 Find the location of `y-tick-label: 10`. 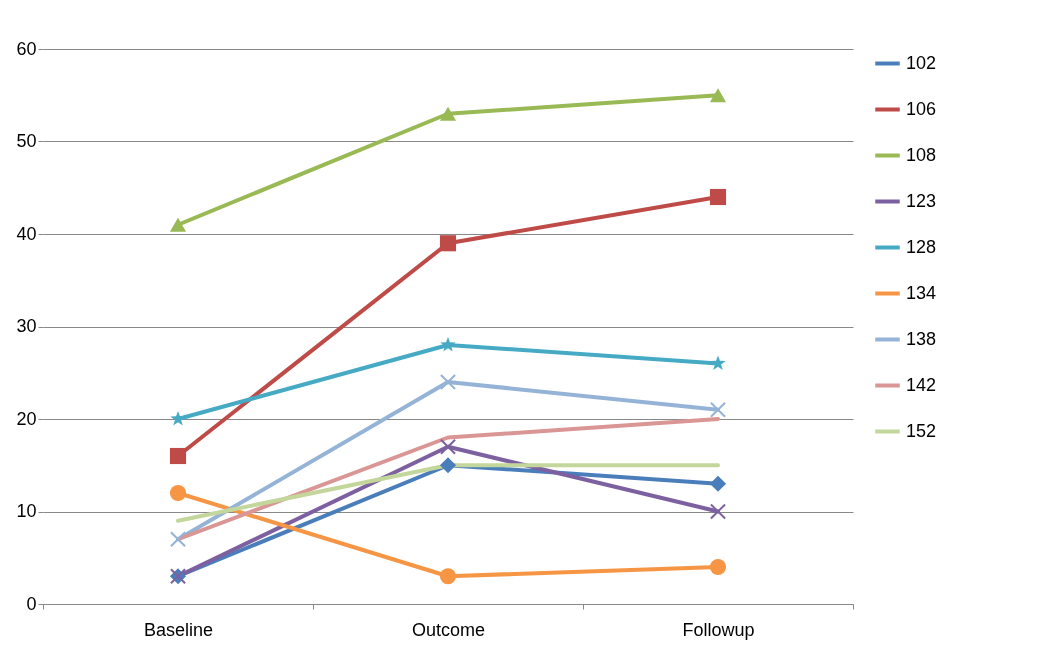

y-tick-label: 10 is located at coordinates (26, 511).